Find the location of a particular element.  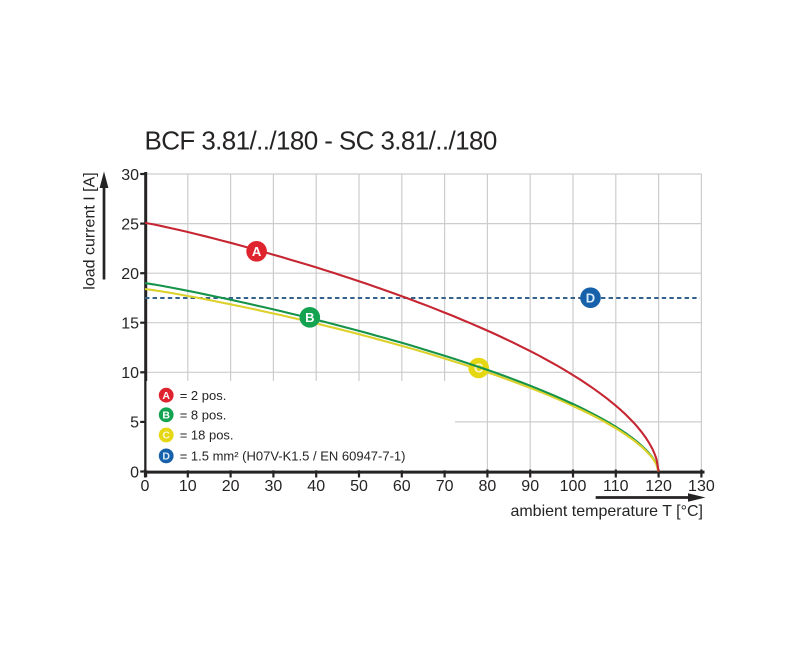

svg-text: 90 is located at coordinates (530, 486).